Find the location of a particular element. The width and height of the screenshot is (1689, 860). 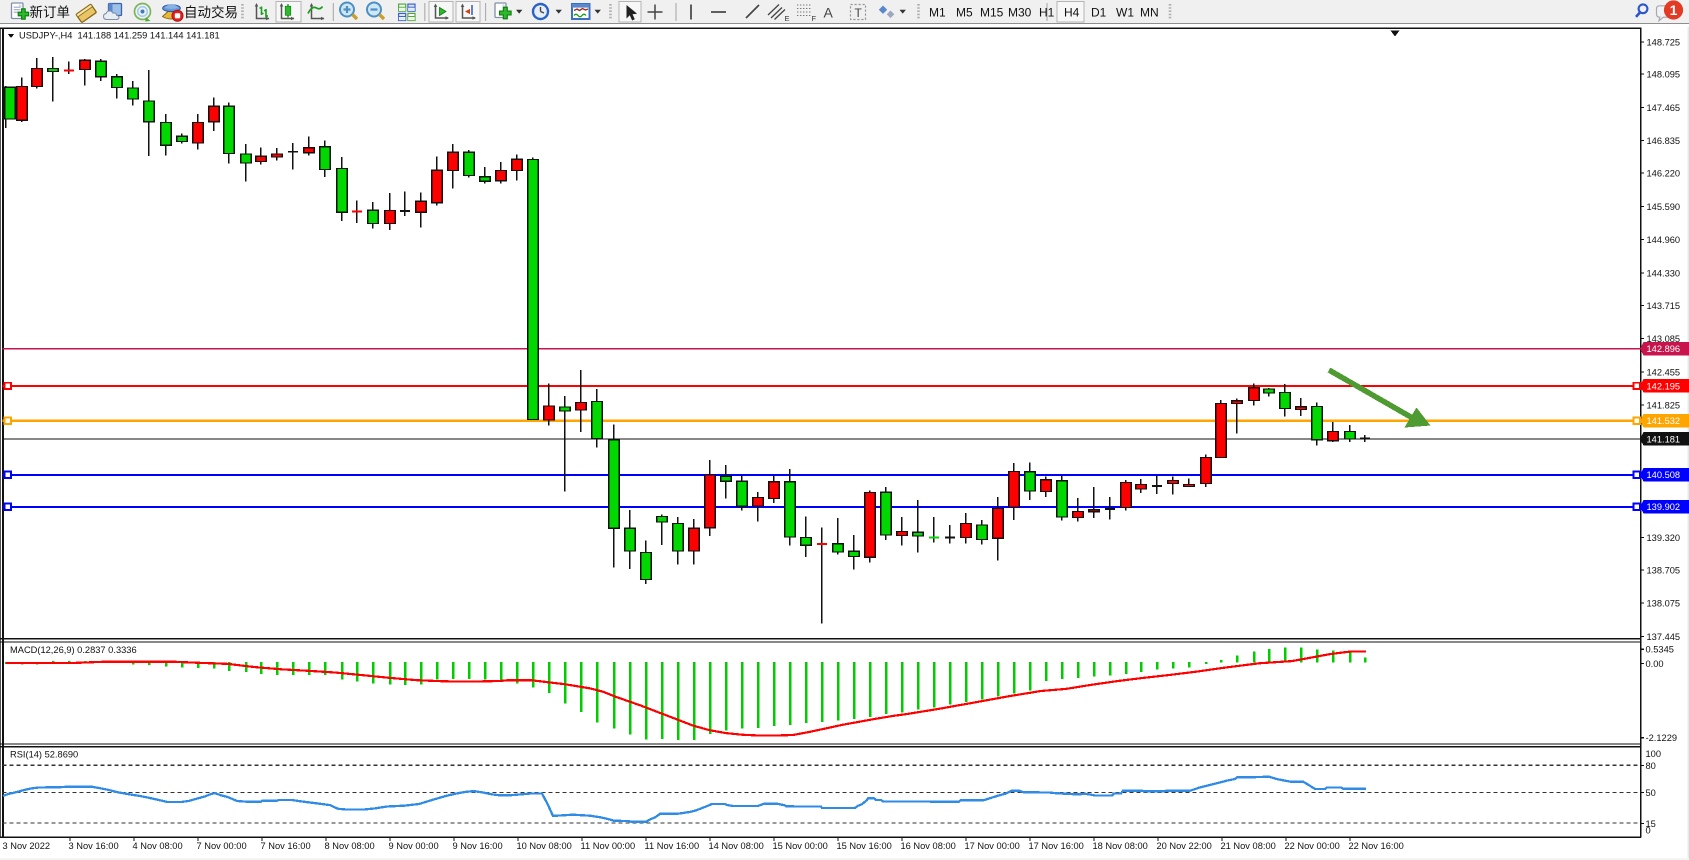

svg-text: 139.902 is located at coordinates (1664, 507).